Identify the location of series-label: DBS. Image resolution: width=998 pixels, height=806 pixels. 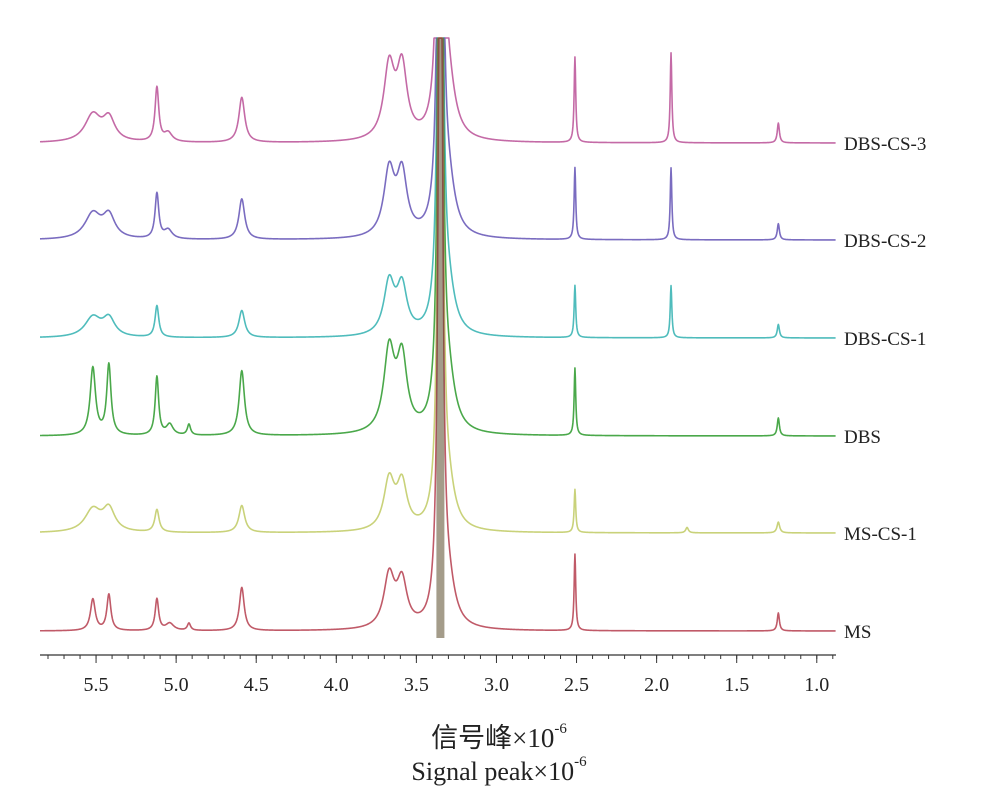
(862, 437).